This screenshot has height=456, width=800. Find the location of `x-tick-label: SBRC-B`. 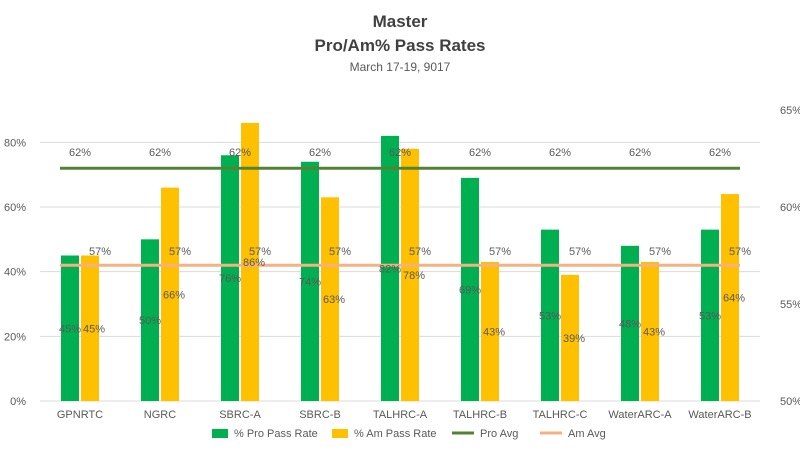

x-tick-label: SBRC-B is located at coordinates (320, 415).